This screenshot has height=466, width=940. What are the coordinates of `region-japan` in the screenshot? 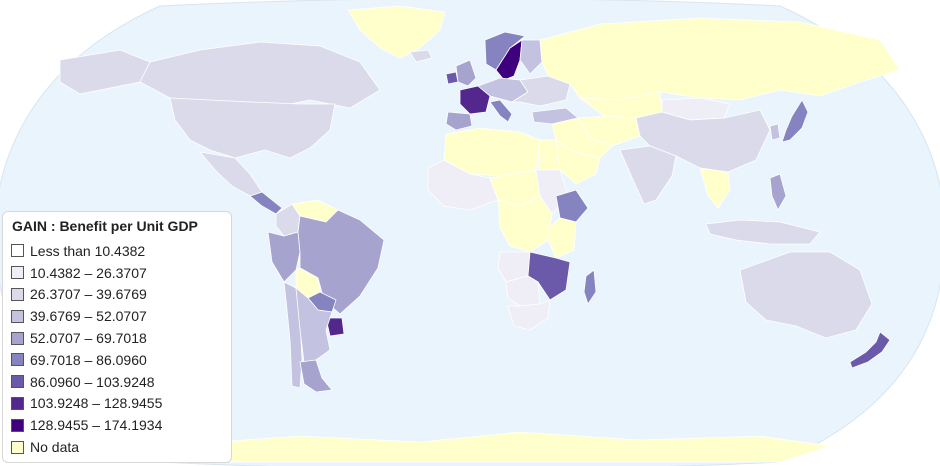 It's located at (795, 121).